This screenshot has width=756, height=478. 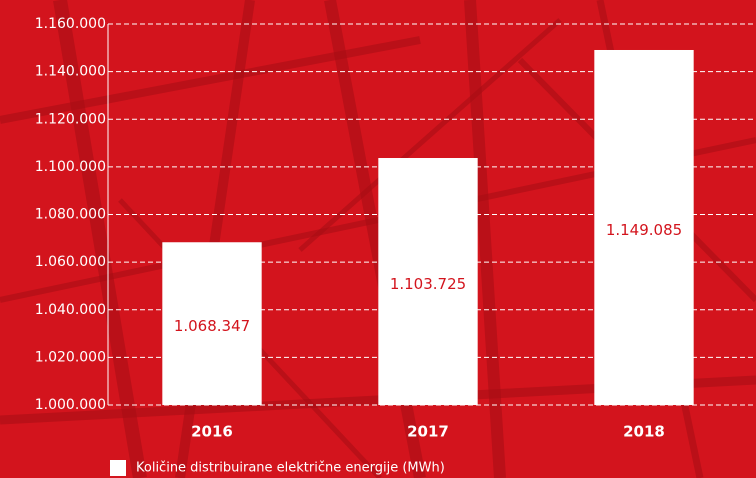 I want to click on legend-swatch, so click(x=118, y=468).